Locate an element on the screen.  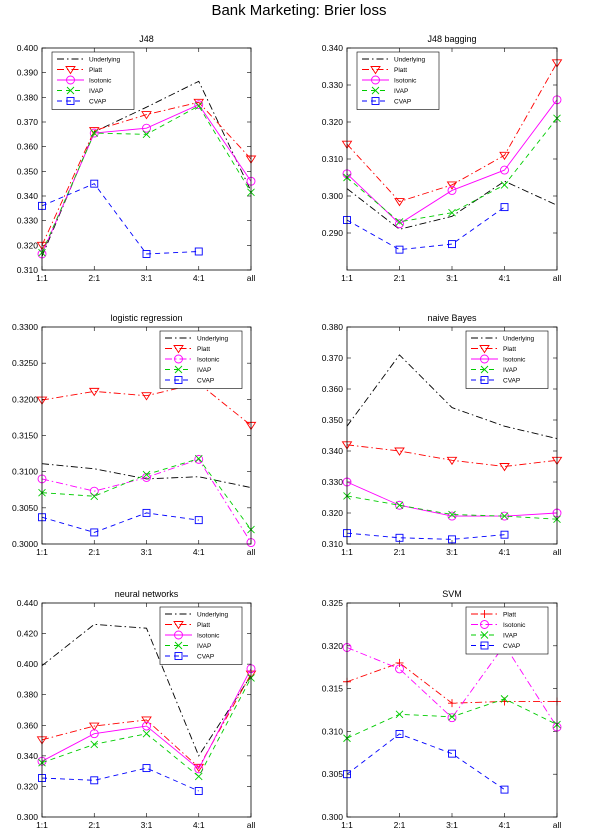
y-tick-label: 0.3100 is located at coordinates (25, 472).